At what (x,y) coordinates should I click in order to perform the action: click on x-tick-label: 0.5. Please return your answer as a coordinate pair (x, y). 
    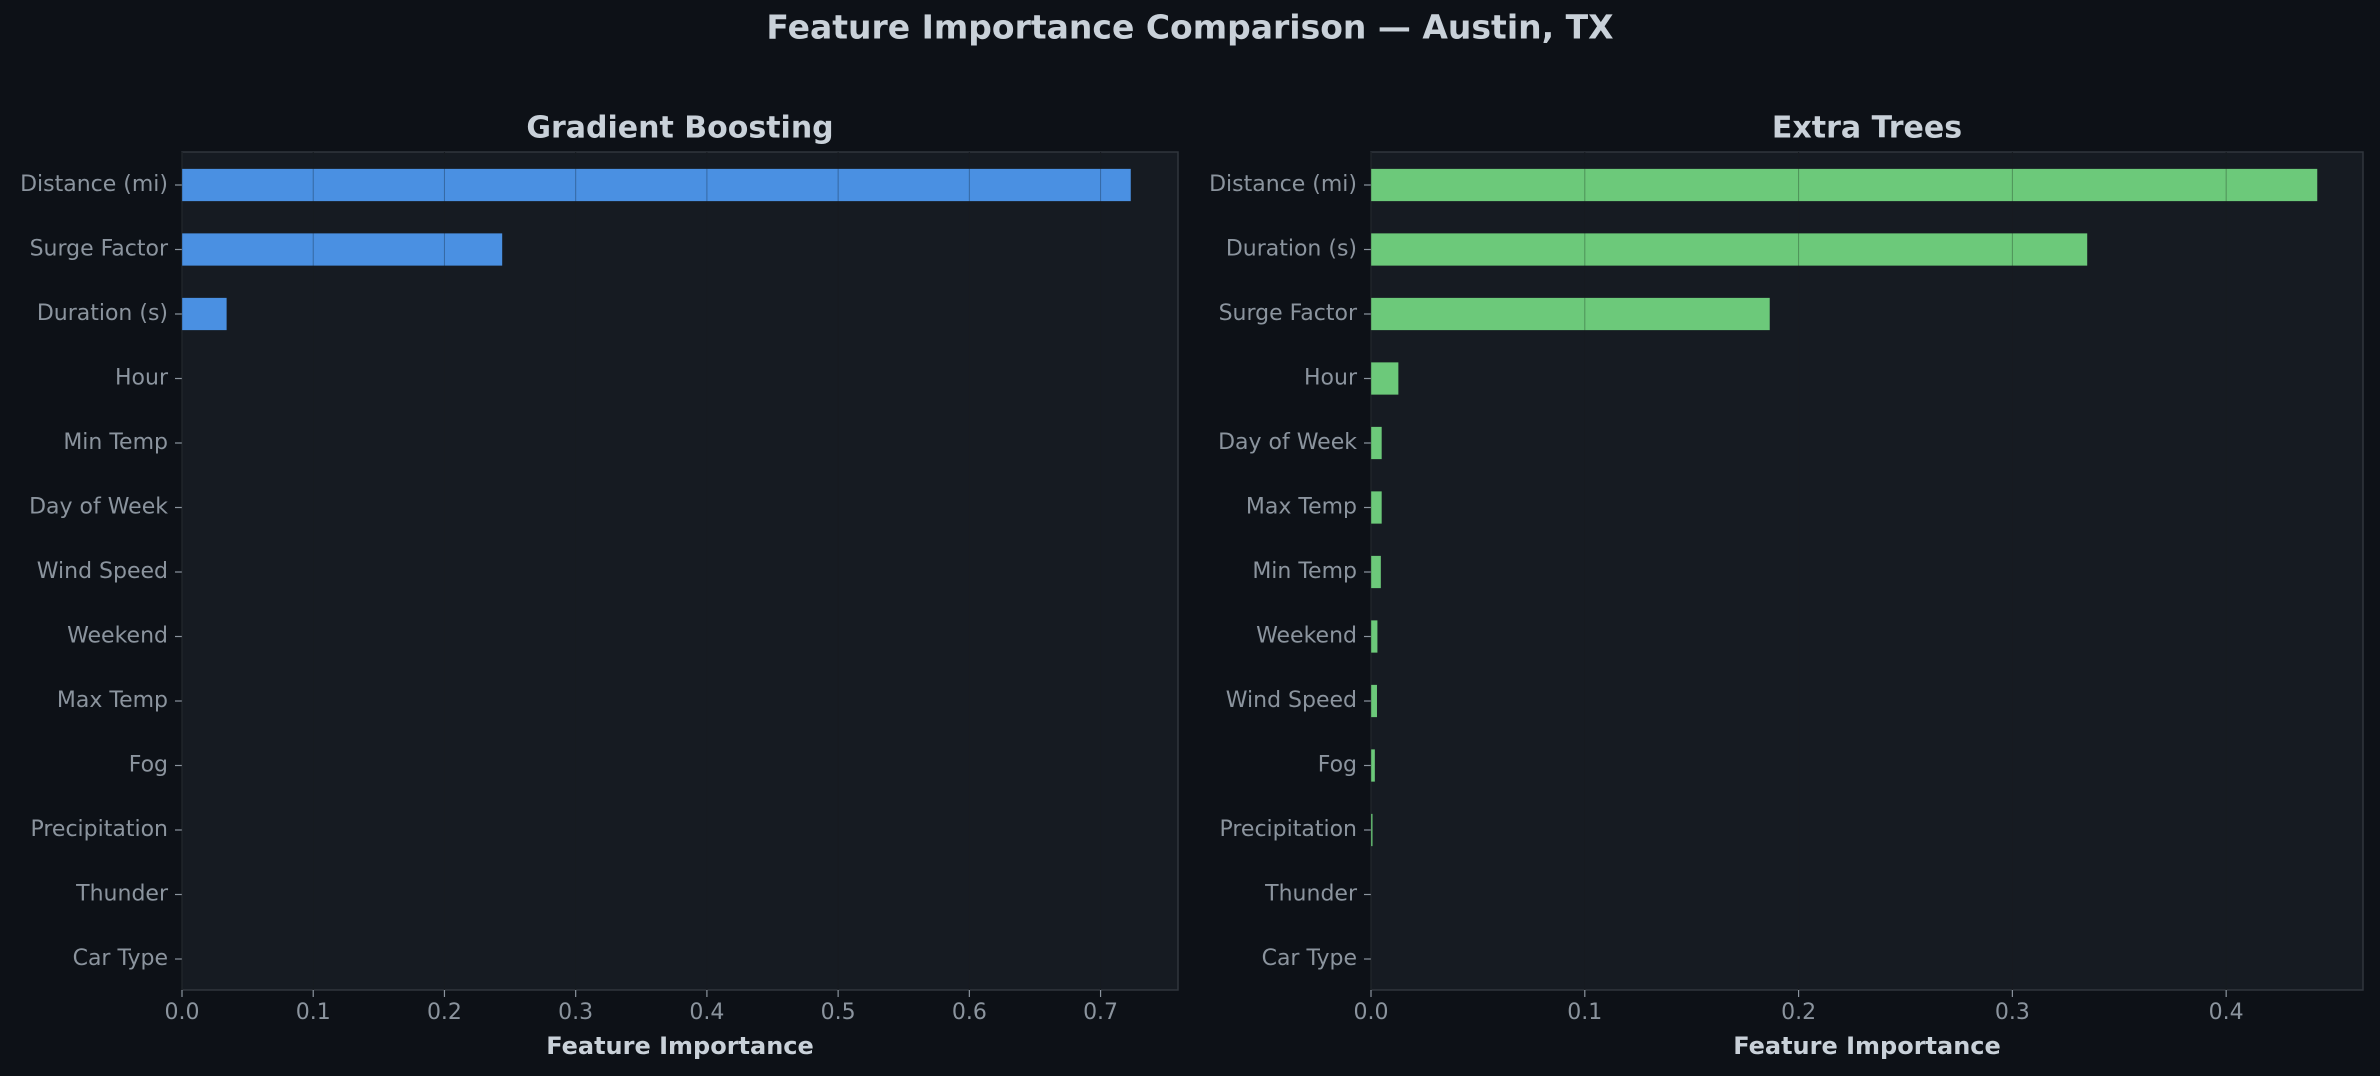
    Looking at the image, I should click on (838, 1012).